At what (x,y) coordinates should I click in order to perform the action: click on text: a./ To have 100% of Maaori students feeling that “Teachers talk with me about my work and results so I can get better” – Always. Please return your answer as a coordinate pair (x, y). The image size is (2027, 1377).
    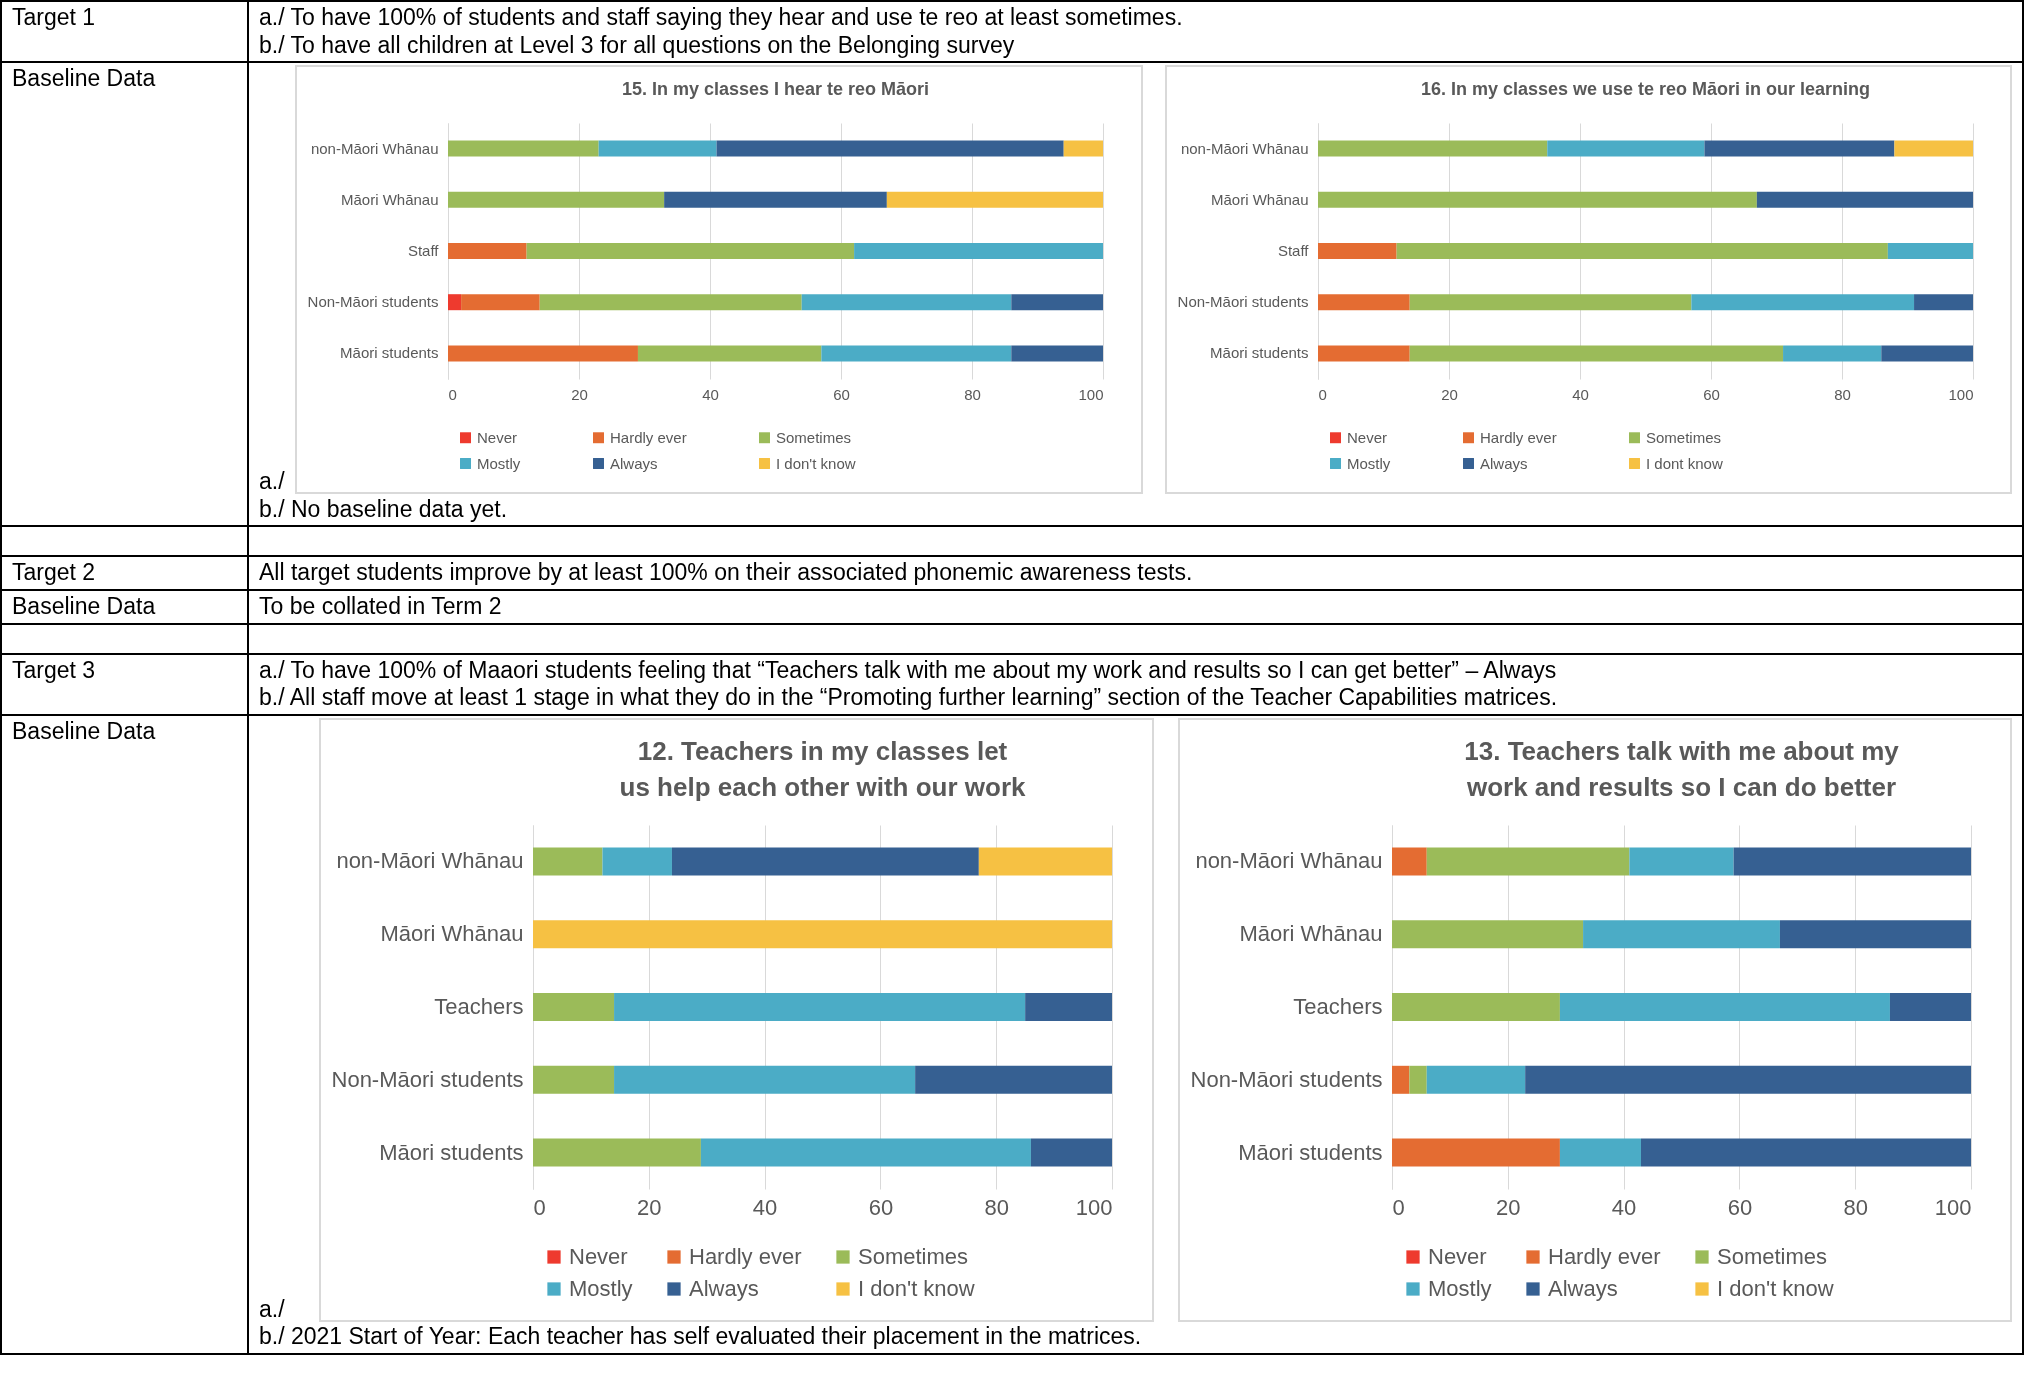
    Looking at the image, I should click on (908, 670).